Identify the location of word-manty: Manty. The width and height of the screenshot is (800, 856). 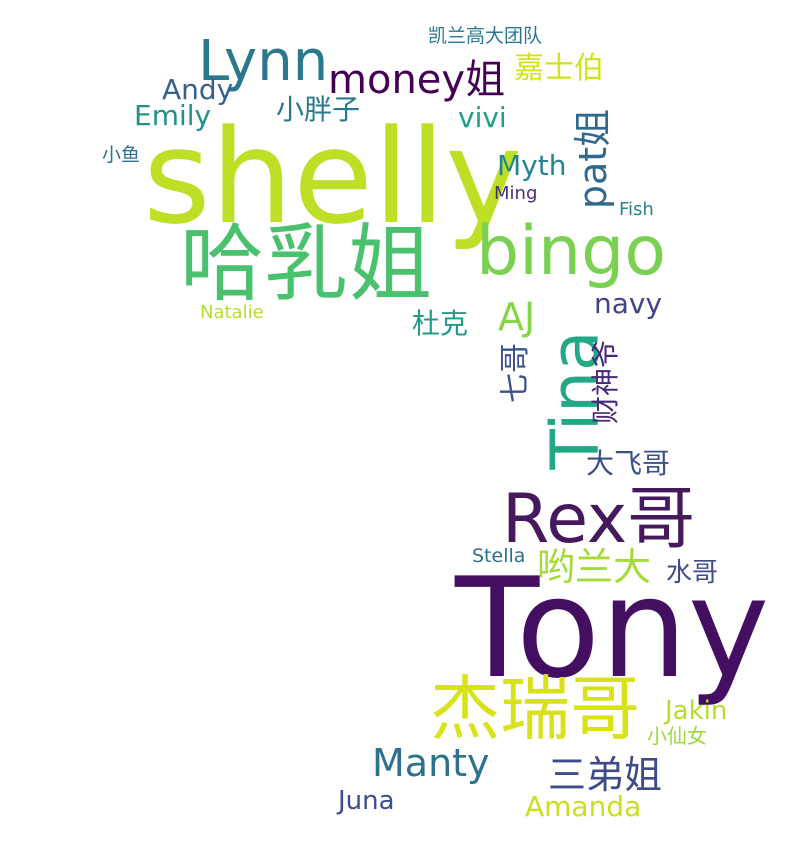
(431, 763).